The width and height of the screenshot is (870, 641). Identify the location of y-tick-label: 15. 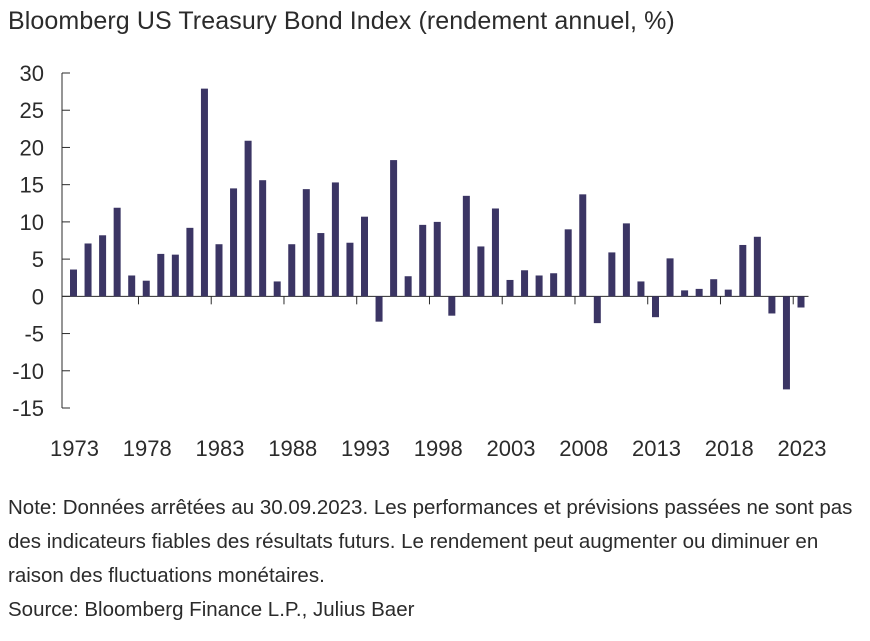
(32, 185).